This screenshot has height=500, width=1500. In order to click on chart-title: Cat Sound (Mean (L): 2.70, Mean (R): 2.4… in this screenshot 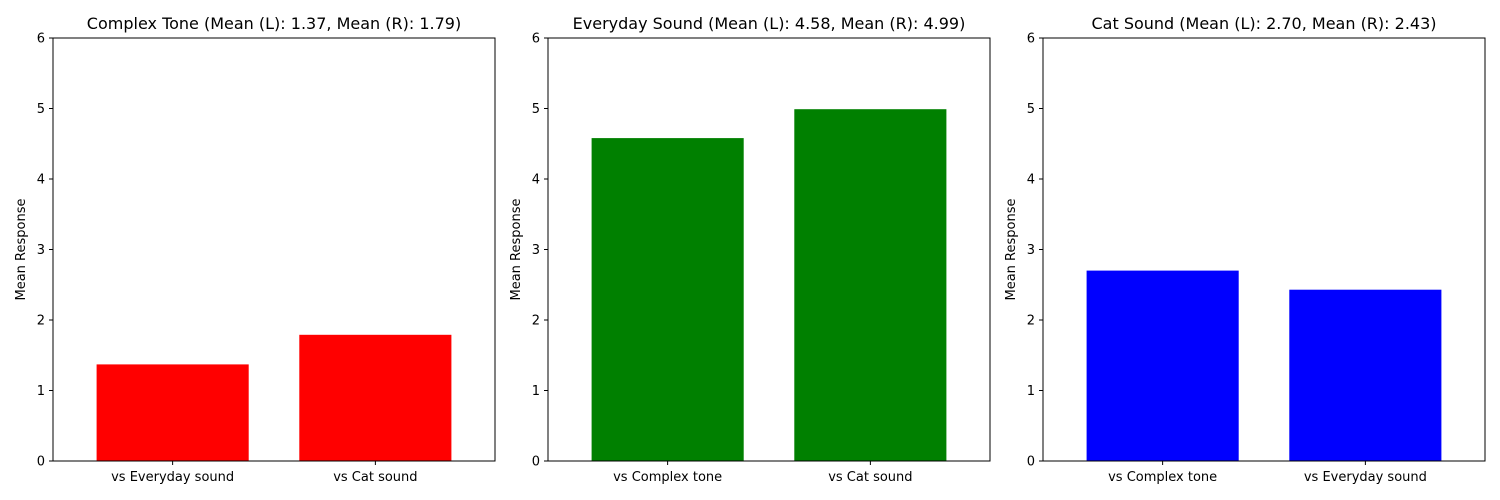, I will do `click(1263, 23)`.